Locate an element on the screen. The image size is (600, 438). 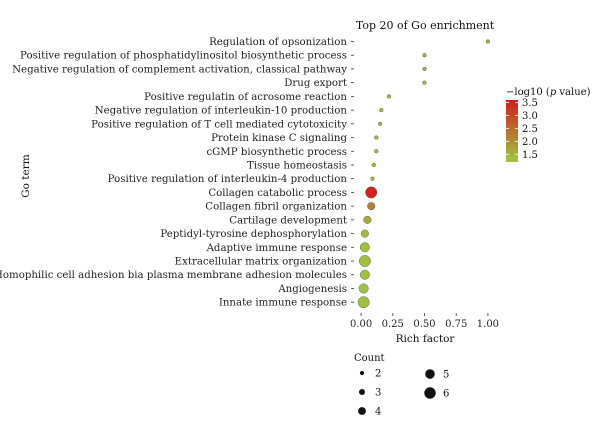
term-label: Collagen fibril organization is located at coordinates (276, 207).